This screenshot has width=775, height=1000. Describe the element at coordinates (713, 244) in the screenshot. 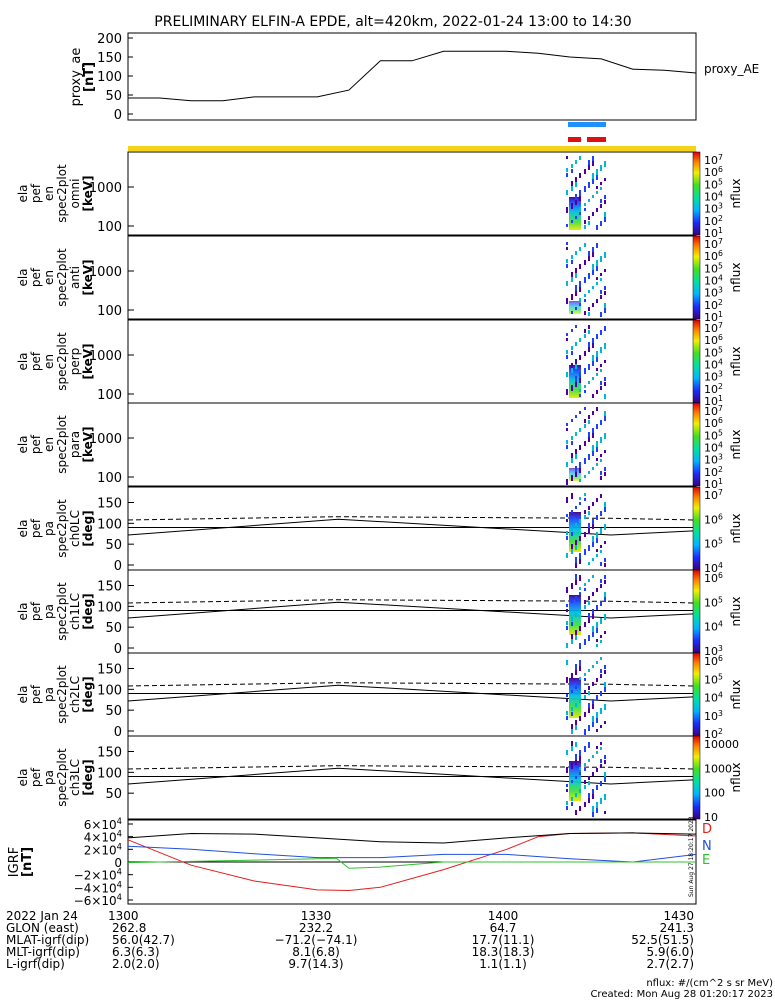

I see `colorbar-tick-label: 10⁷` at that location.